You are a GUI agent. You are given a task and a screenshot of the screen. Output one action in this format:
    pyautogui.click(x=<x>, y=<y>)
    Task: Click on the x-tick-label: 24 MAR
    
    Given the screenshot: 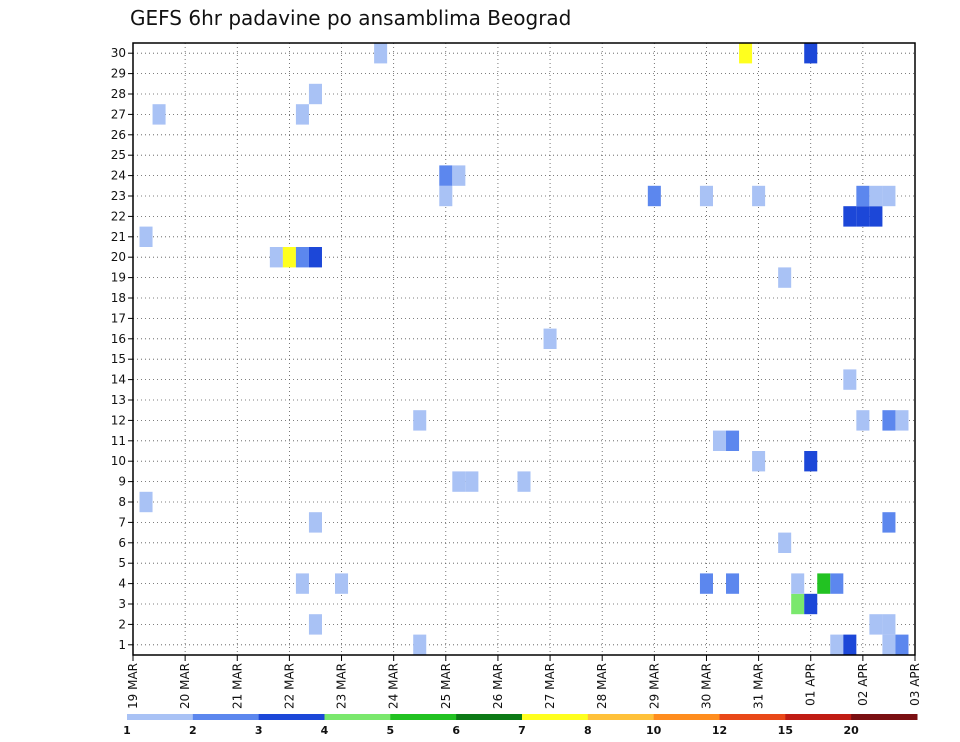 What is the action you would take?
    pyautogui.click(x=394, y=686)
    